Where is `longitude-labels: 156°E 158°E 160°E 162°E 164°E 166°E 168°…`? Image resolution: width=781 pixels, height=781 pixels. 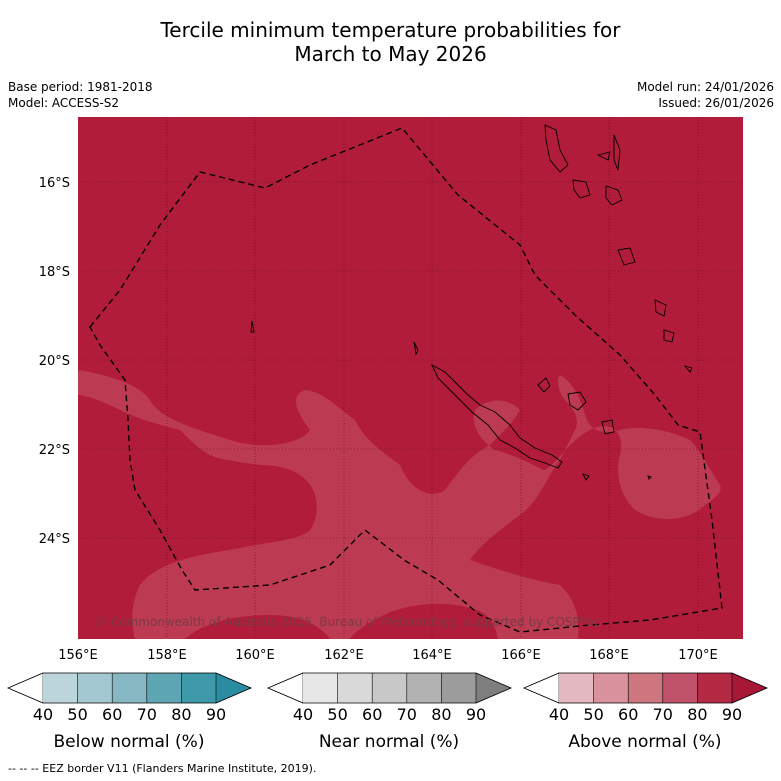 longitude-labels: 156°E 158°E 160°E 162°E 164°E 166°E 168°… is located at coordinates (388, 655).